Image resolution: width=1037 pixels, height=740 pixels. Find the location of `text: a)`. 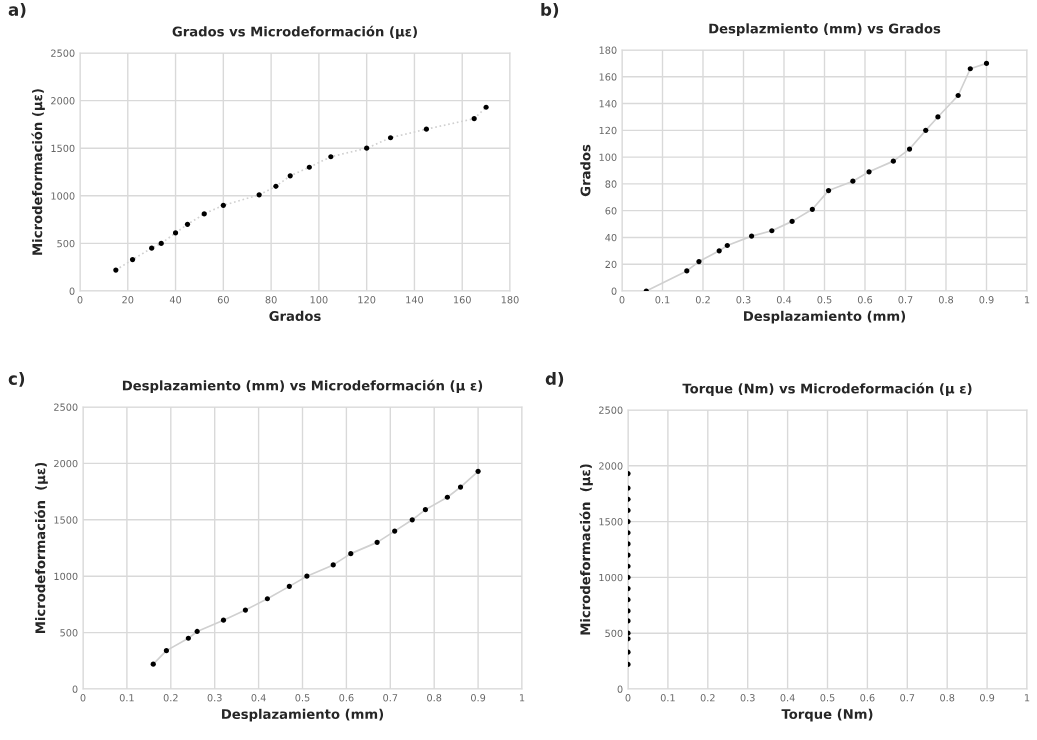

text: a) is located at coordinates (17, 10).